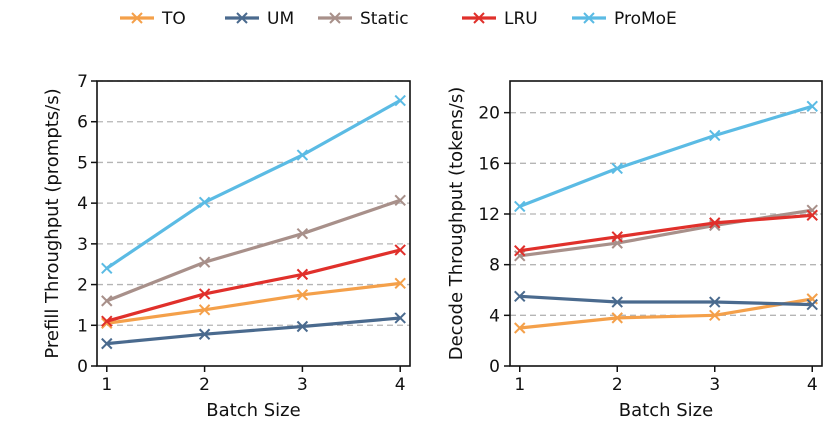 The image size is (830, 429). What do you see at coordinates (384, 19) in the screenshot?
I see `legend-label: Static` at bounding box center [384, 19].